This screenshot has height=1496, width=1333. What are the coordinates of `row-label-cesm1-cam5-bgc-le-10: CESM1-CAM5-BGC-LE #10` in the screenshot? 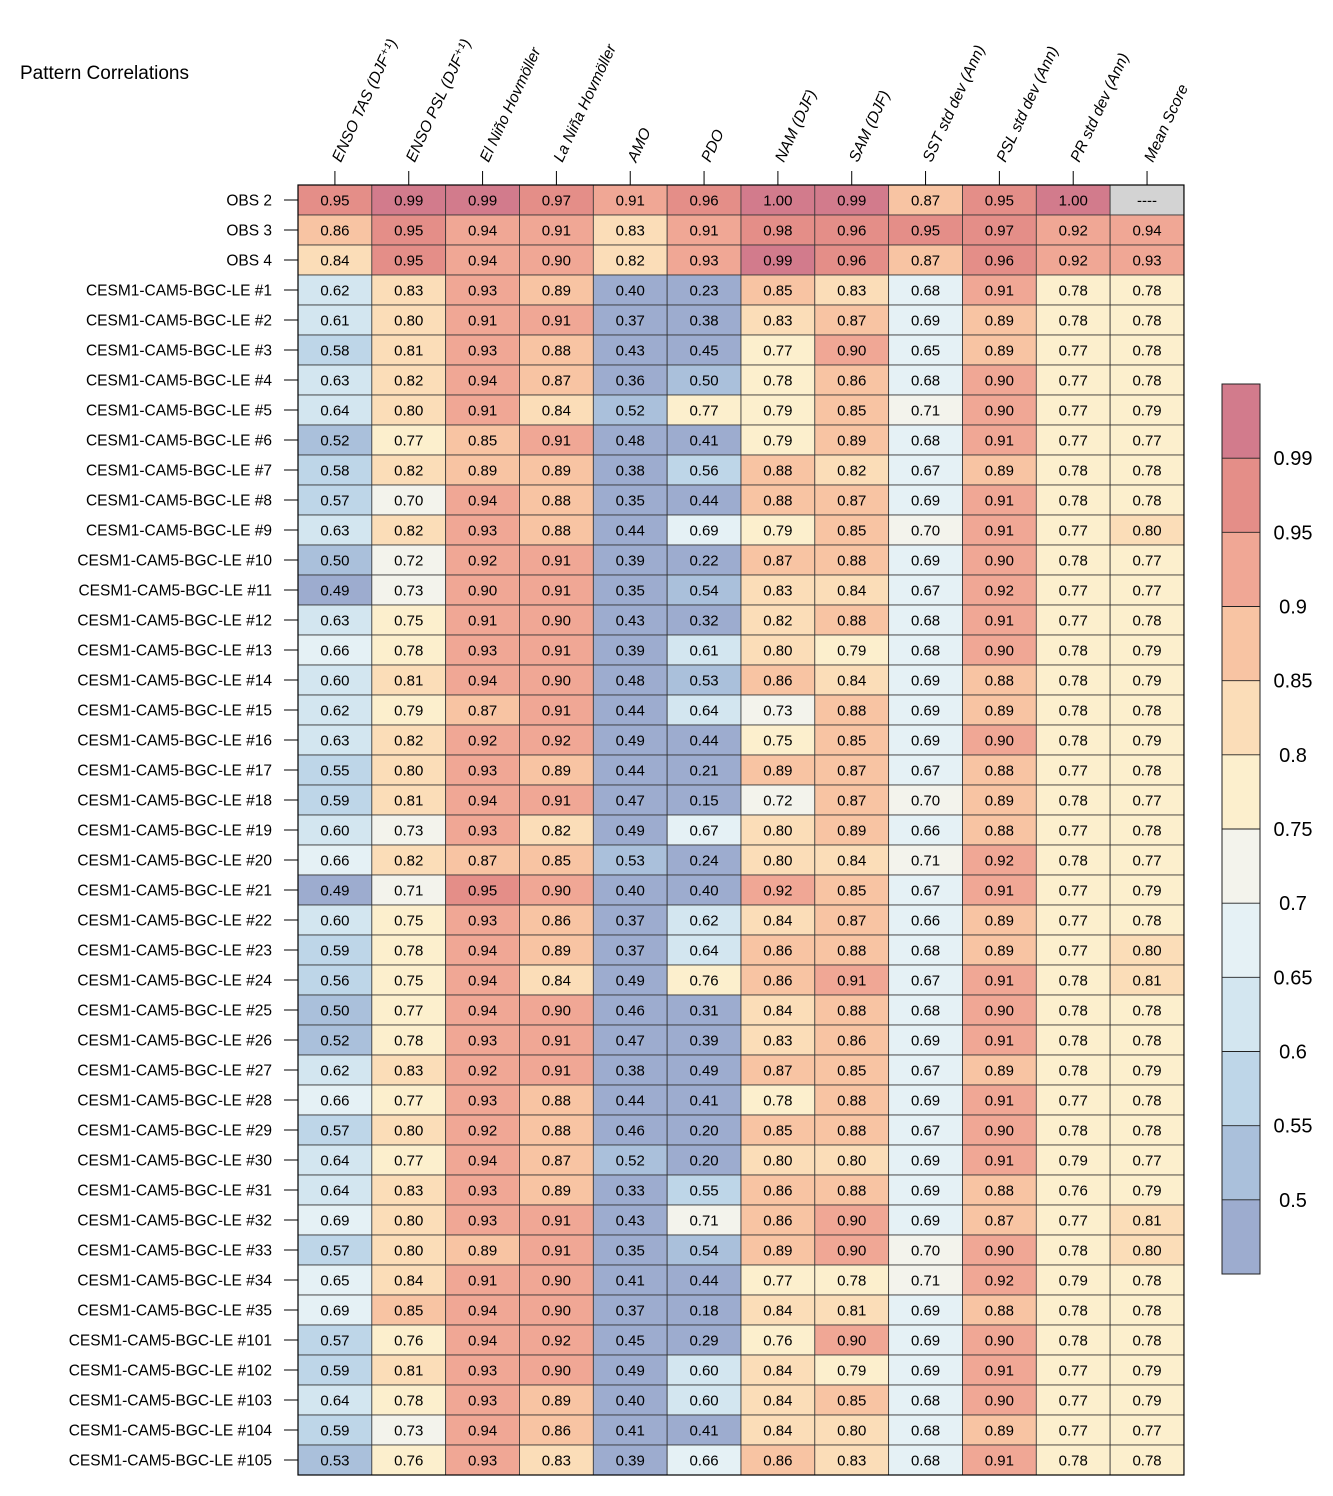 It's located at (174, 561).